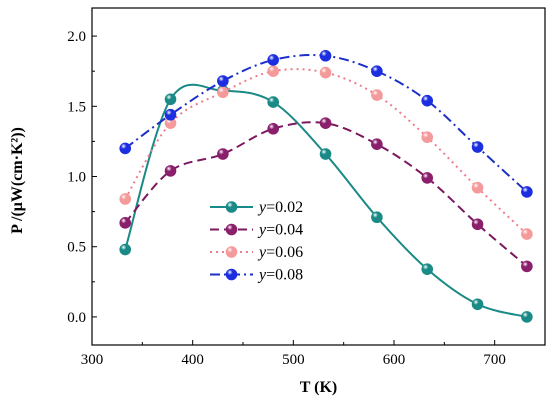 This screenshot has height=403, width=550. I want to click on y-tick-label: 0.0, so click(76, 318).